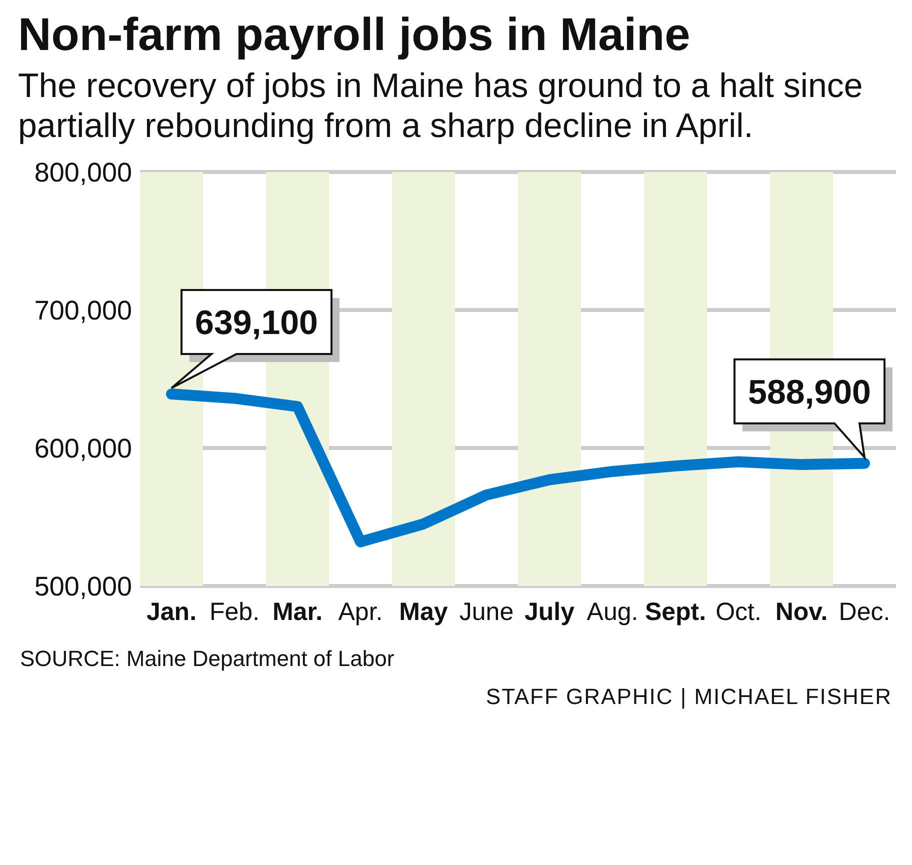 This screenshot has width=912, height=865. I want to click on x-tick-label: Aug., so click(612, 612).